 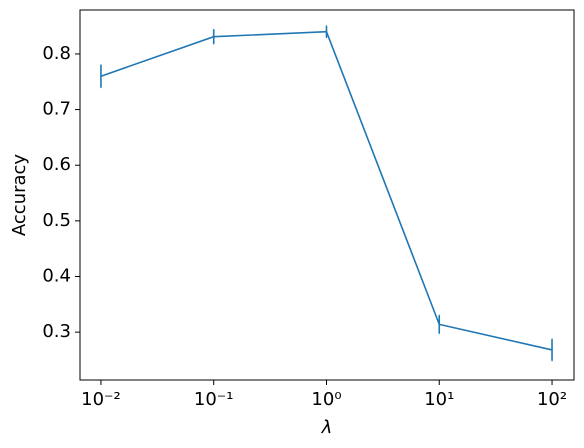 I want to click on x-tick-label: 10⁻¹, so click(x=214, y=399).